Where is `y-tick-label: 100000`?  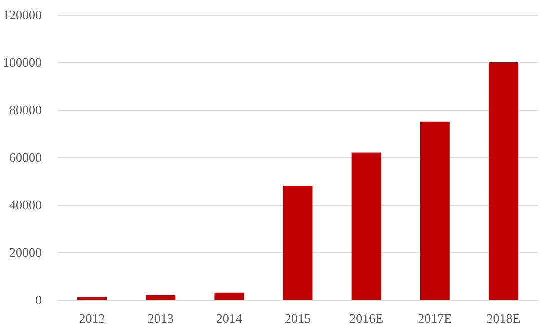
y-tick-label: 100000 is located at coordinates (22, 62).